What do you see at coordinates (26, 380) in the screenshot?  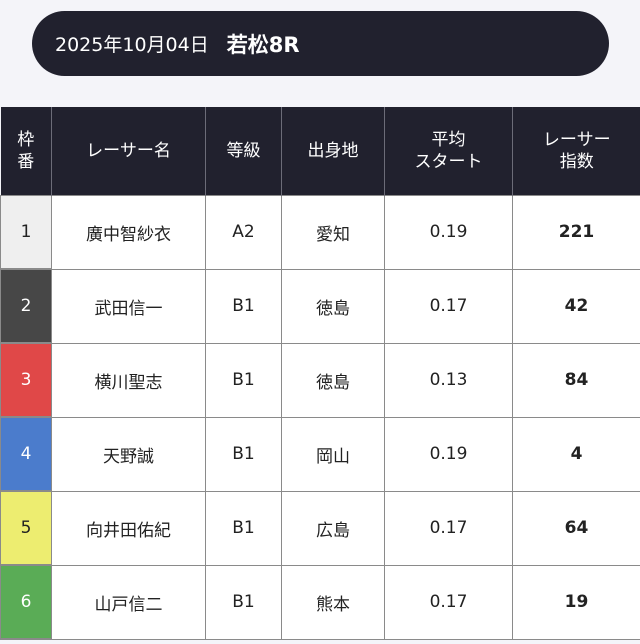 I see `frame-number: 3` at bounding box center [26, 380].